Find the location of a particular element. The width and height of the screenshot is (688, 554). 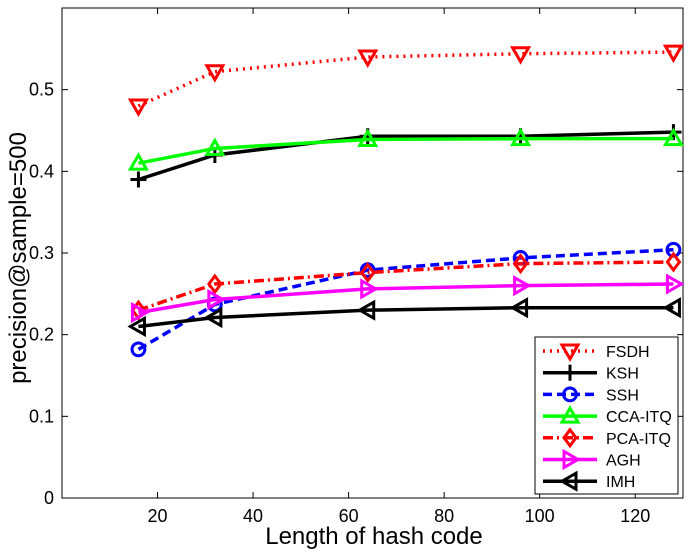

data-point-ssh is located at coordinates (138, 349).